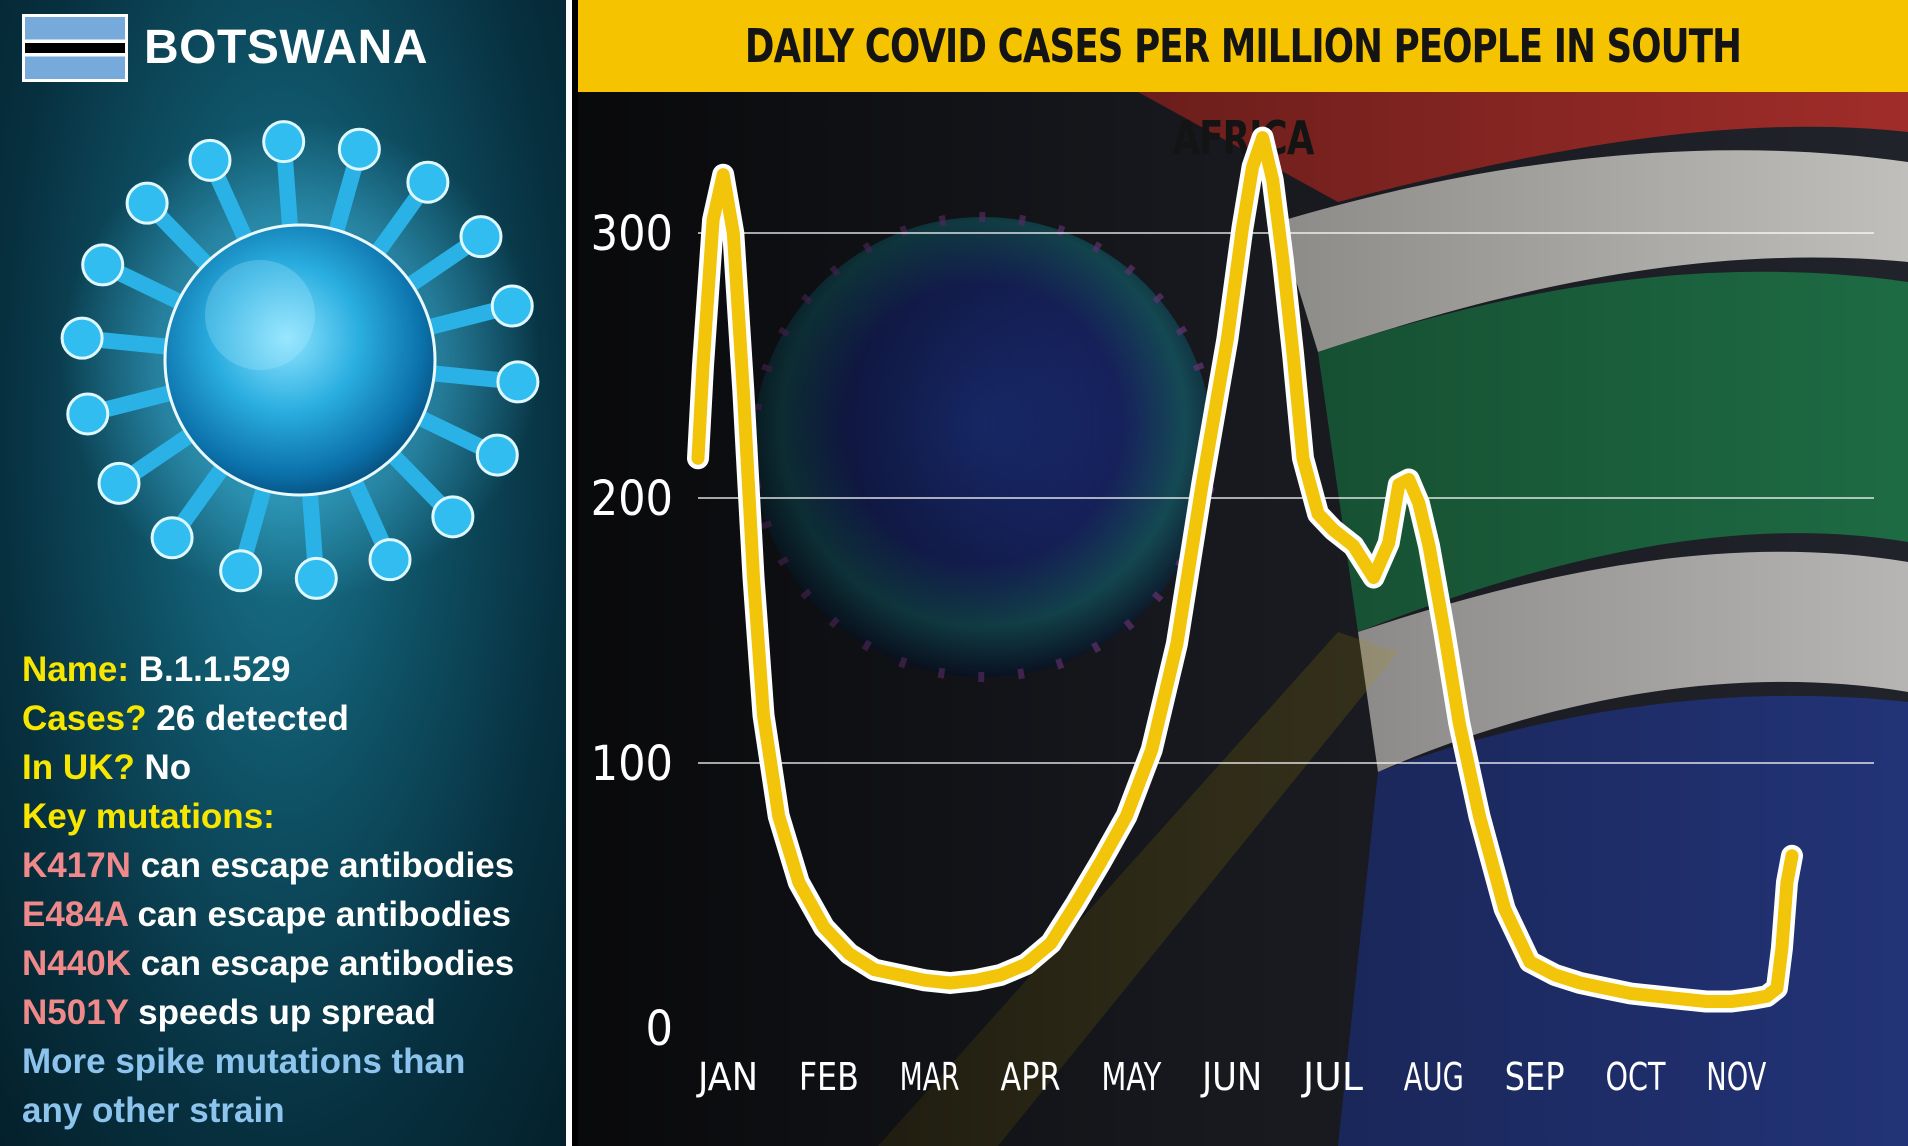 Image resolution: width=1908 pixels, height=1146 pixels. I want to click on name-label: Name:, so click(75, 669).